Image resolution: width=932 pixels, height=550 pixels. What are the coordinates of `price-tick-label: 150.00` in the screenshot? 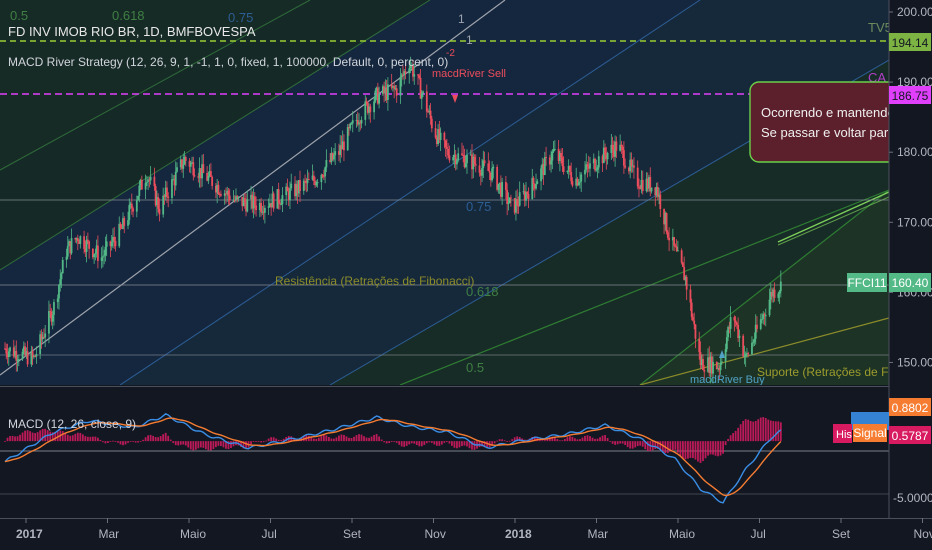 It's located at (914, 362).